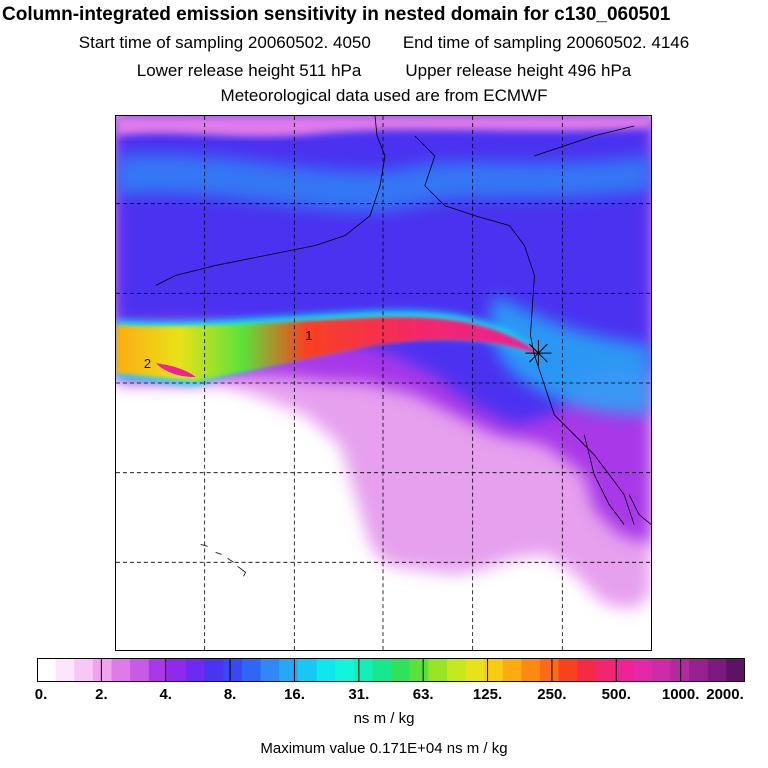  Describe the element at coordinates (552, 694) in the screenshot. I see `colorbar-tick: 250.` at that location.